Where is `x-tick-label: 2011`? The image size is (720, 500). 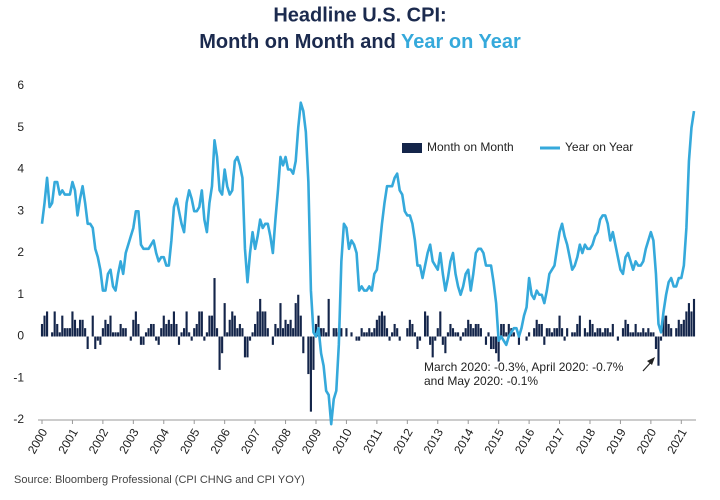
x-tick-label: 2011 is located at coordinates (372, 441).